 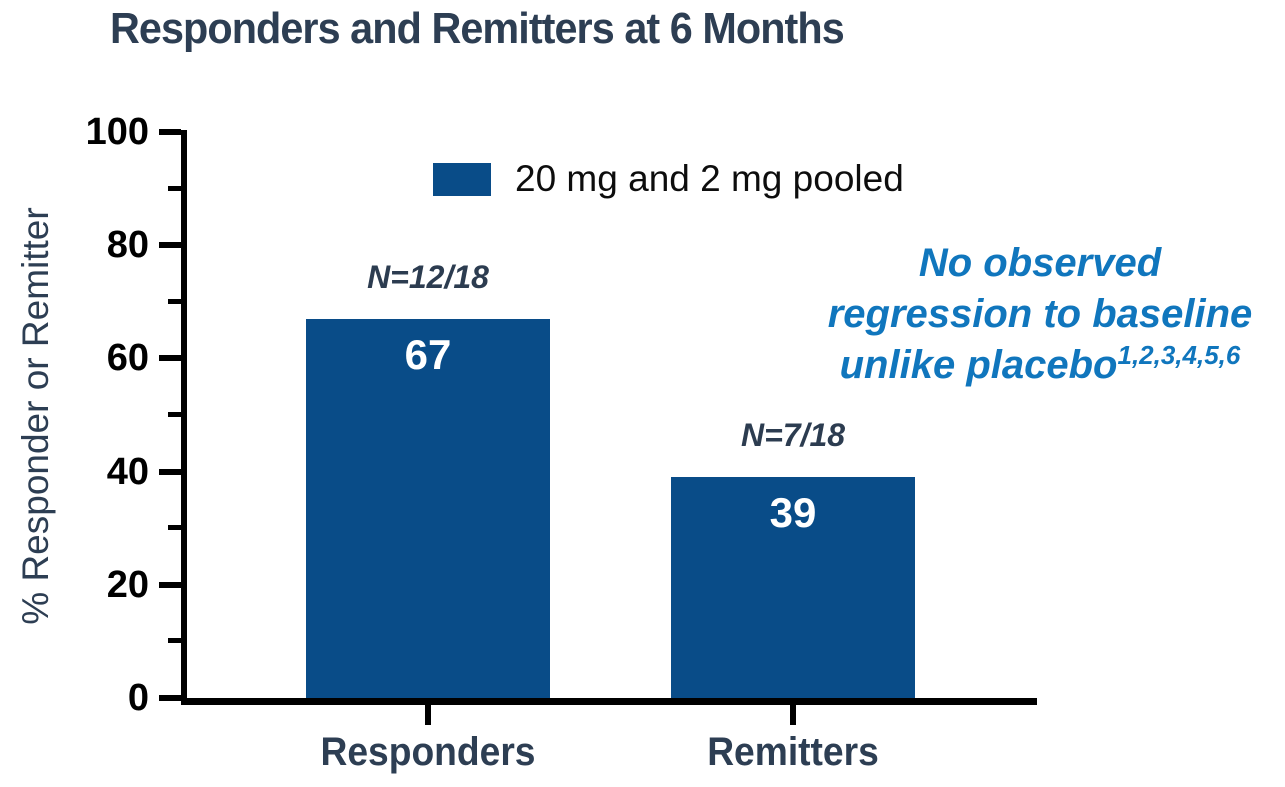 I want to click on y-tick-label: 20, so click(x=127, y=584).